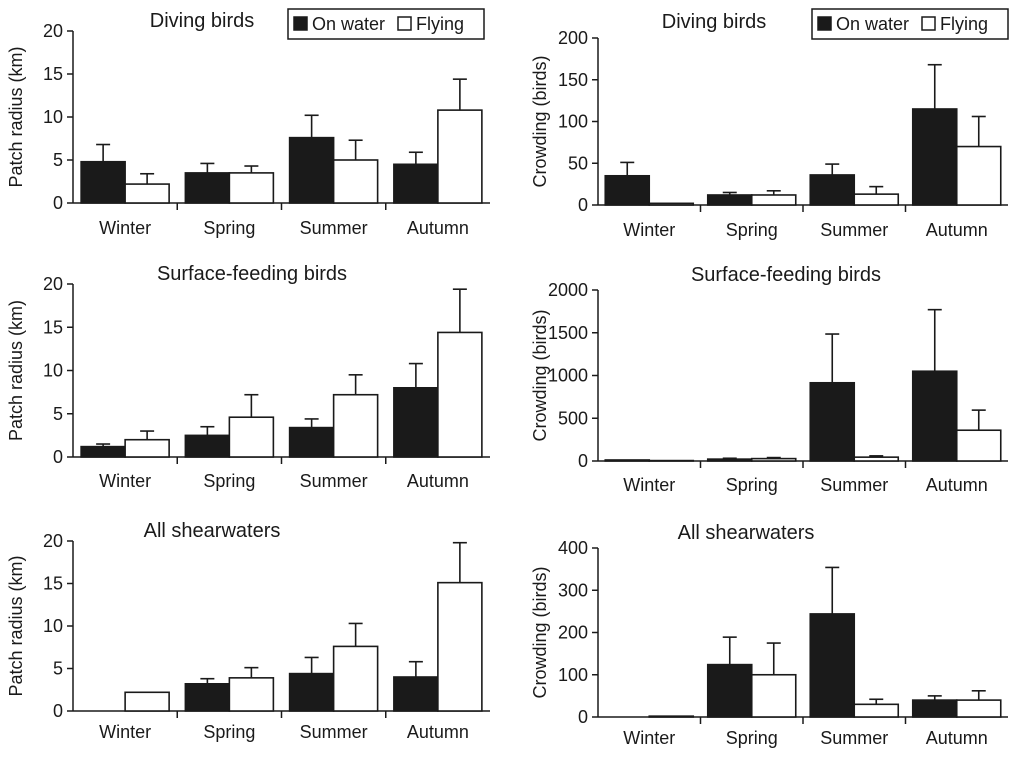 The width and height of the screenshot is (1012, 762). What do you see at coordinates (568, 290) in the screenshot?
I see `y-tick-label: 2000` at bounding box center [568, 290].